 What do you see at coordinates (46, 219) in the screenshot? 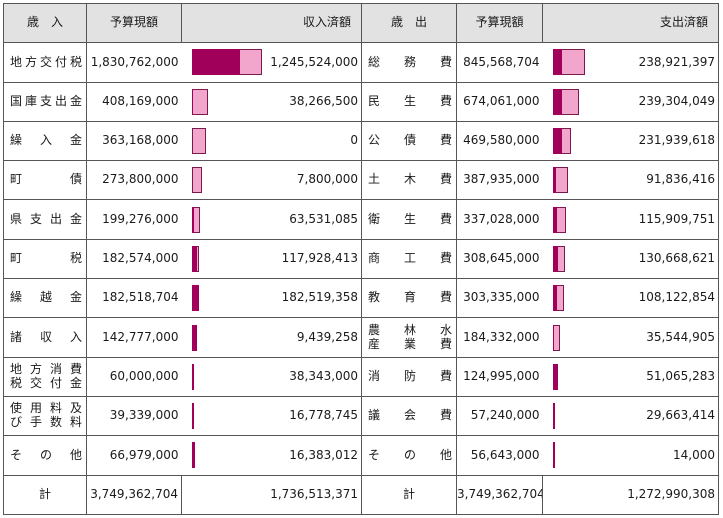
I see `revenue-label: 県支出金` at bounding box center [46, 219].